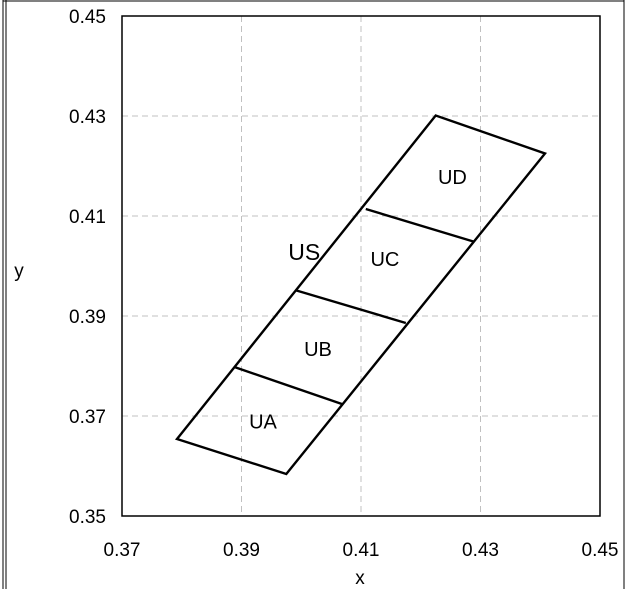 The height and width of the screenshot is (589, 628). I want to click on region-label-ub: UB, so click(318, 350).